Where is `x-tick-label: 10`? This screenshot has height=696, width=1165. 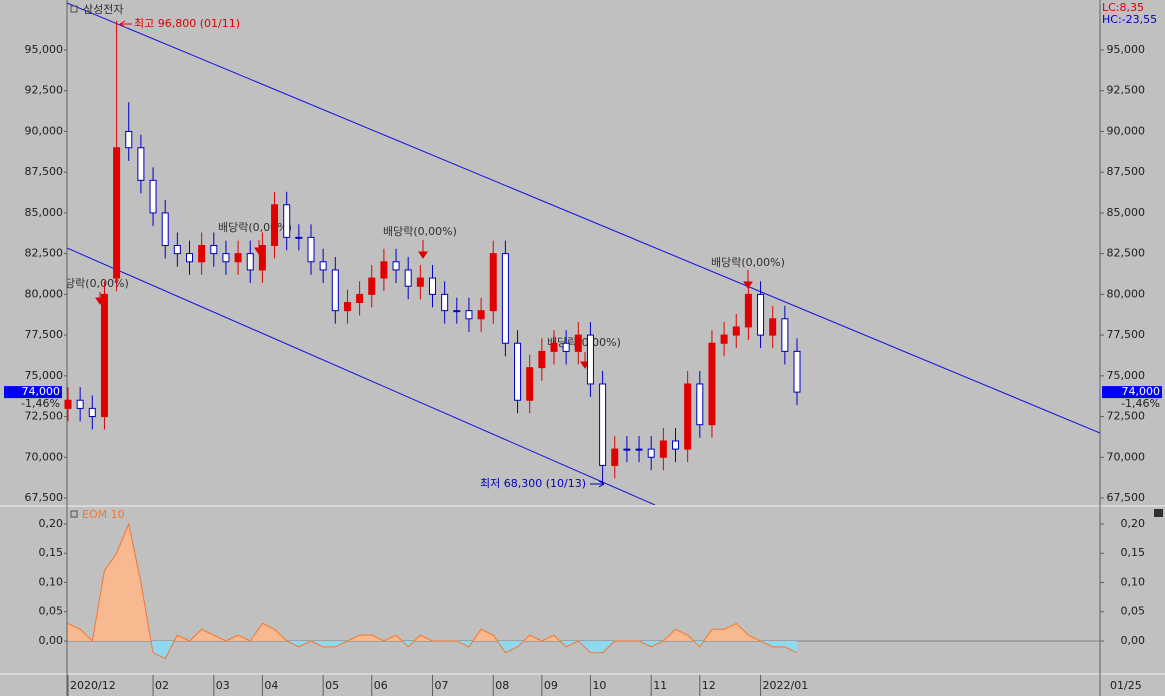
x-tick-label: 10 is located at coordinates (599, 685).